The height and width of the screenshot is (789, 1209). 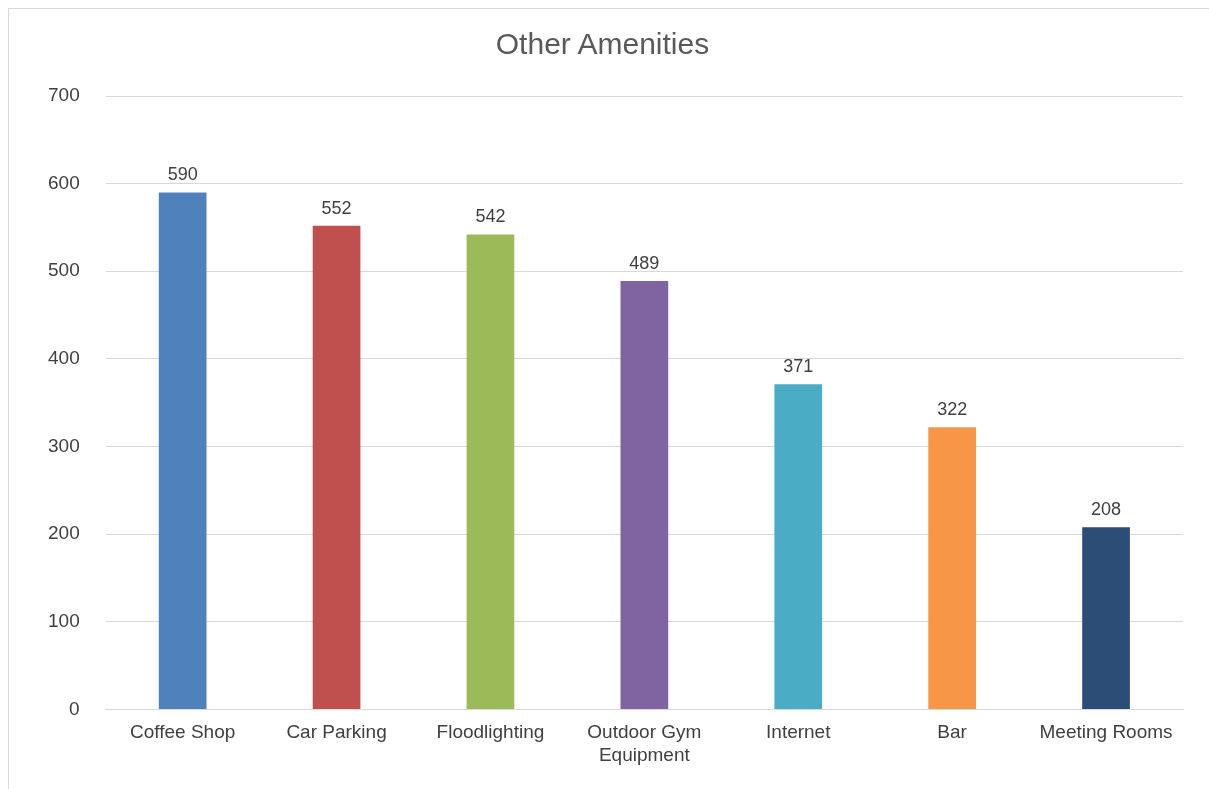 I want to click on y-tick-label: 400, so click(x=64, y=358).